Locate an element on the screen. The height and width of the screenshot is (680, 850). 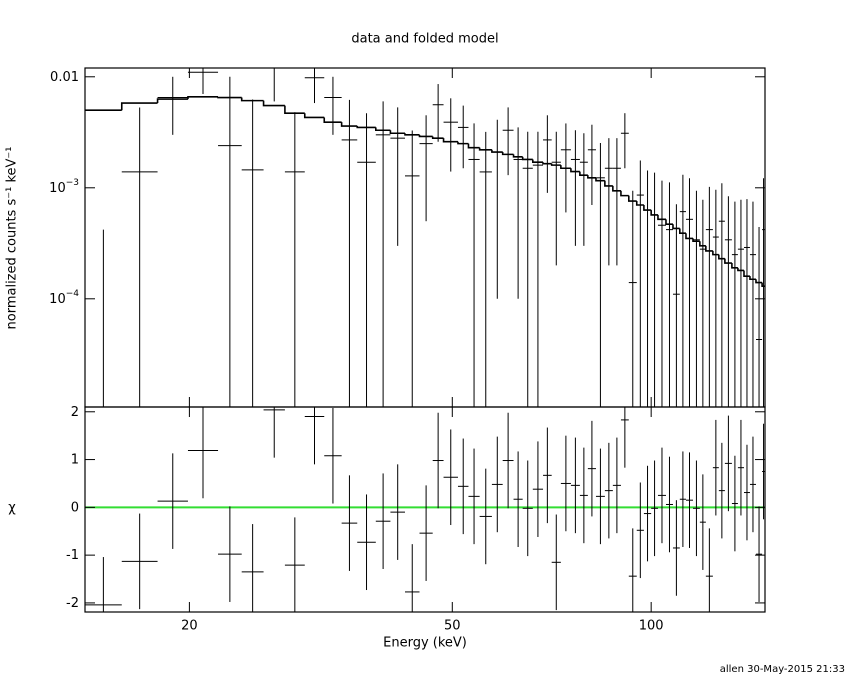
y-tick-label: 0 is located at coordinates (75, 507).